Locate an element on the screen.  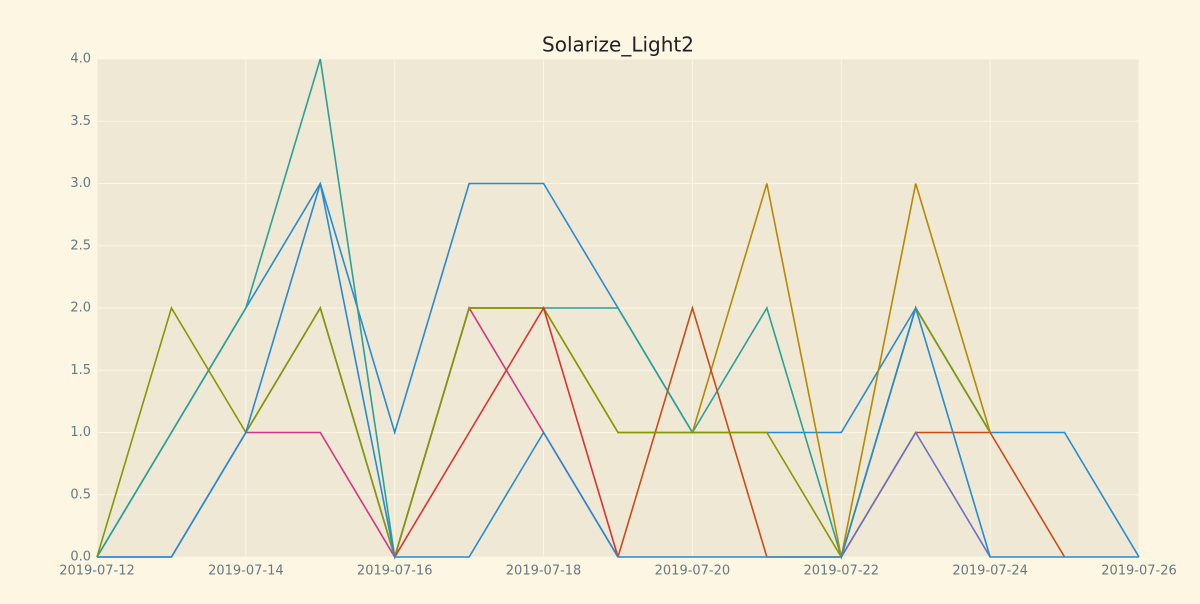
y-tick-label: 2.5 is located at coordinates (80, 245).